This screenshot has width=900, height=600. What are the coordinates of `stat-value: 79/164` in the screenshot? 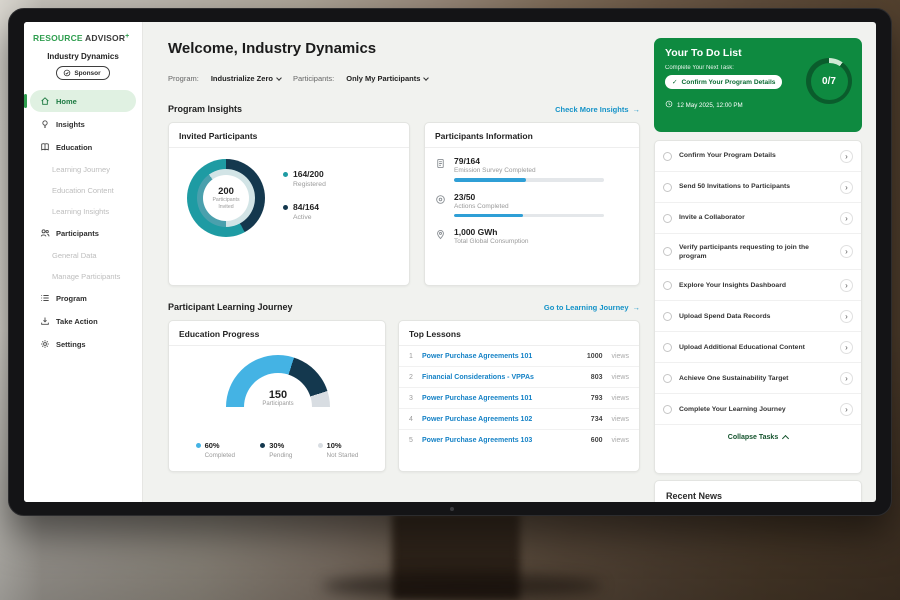 It's located at (467, 161).